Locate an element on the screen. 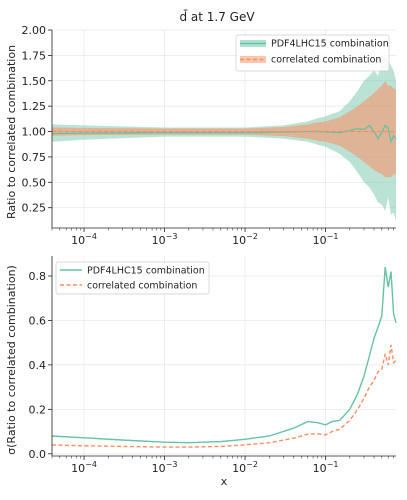  bottom-y-tick-label: 0.4 is located at coordinates (38, 365).